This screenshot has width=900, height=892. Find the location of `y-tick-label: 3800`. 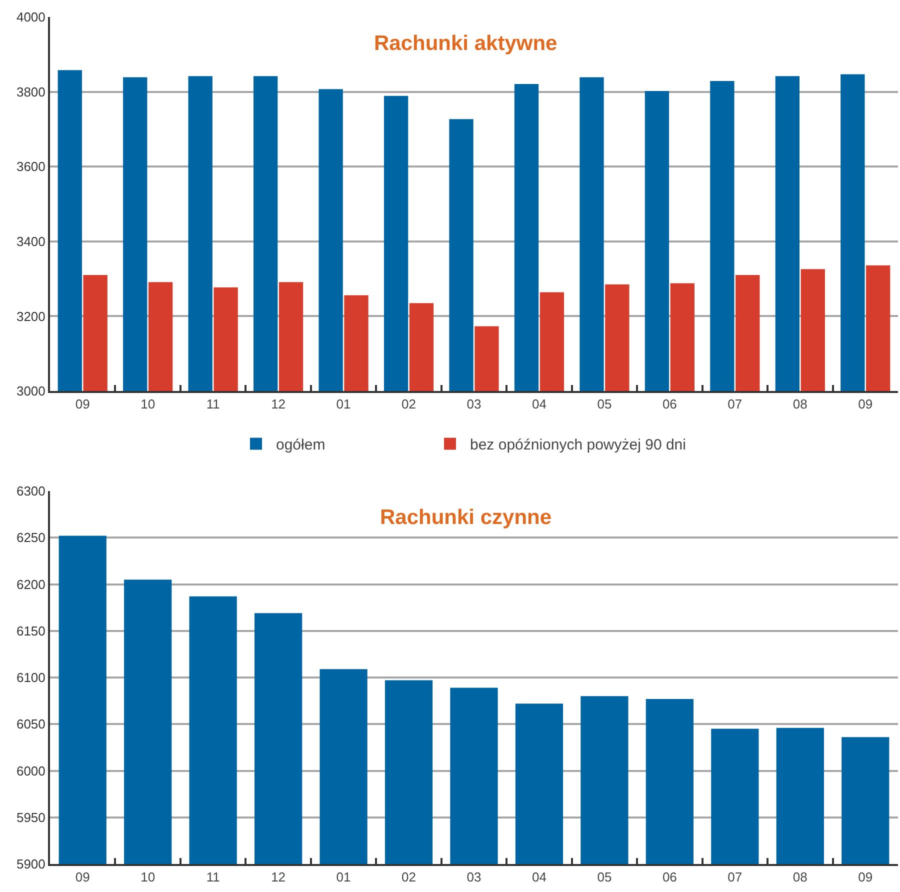

y-tick-label: 3800 is located at coordinates (31, 92).